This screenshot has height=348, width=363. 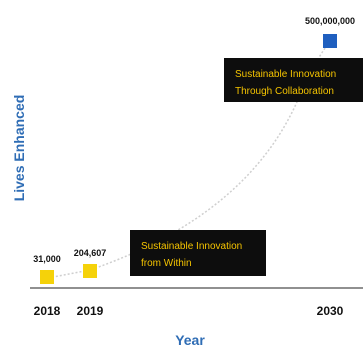 I want to click on point-2018-marker, so click(x=47, y=277).